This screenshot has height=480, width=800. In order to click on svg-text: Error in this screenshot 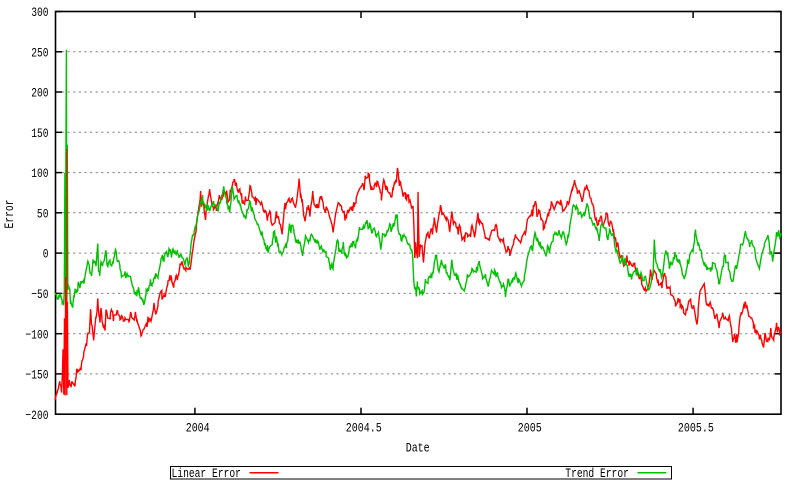, I will do `click(9, 214)`.